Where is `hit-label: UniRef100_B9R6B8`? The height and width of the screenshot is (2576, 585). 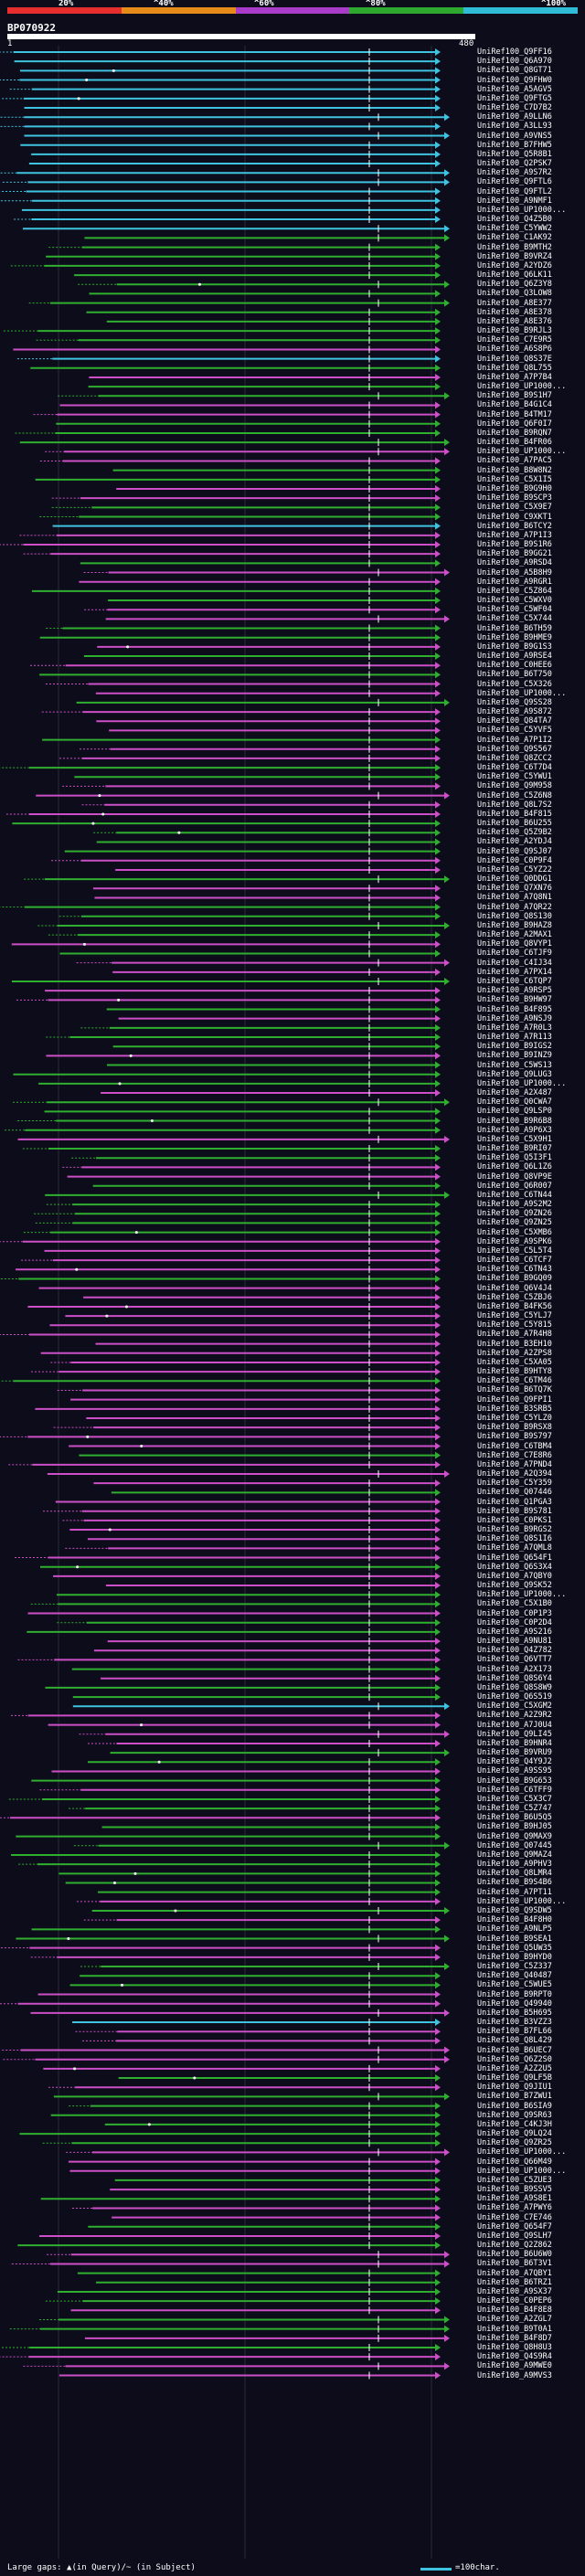
hit-label: UniRef100_B9R6B8 is located at coordinates (514, 1121).